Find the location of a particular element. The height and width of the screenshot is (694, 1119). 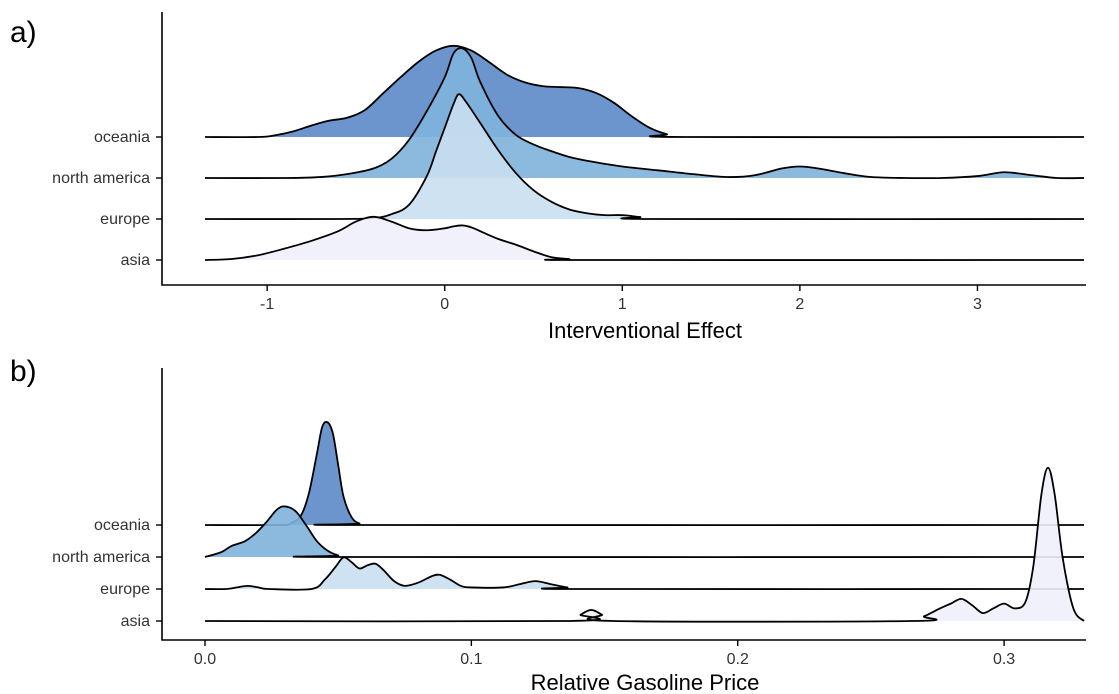

panel-a-x-tick-label: -1 is located at coordinates (267, 304).